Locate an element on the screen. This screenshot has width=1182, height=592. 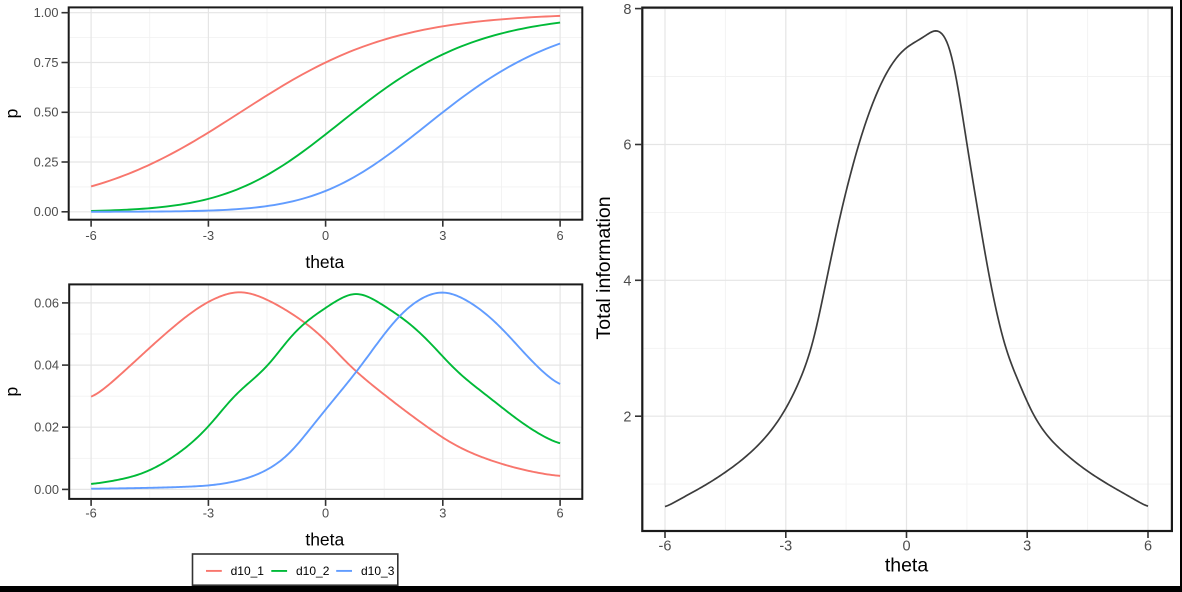
svg-text: 0.25 is located at coordinates (46, 161).